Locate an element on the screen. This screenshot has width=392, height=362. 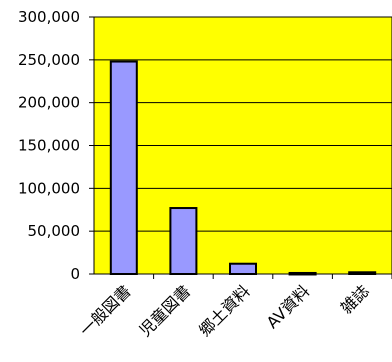
x-axis: 一般図書 児童図書 郷土資料 AV資料 雑誌 is located at coordinates (234, 306).